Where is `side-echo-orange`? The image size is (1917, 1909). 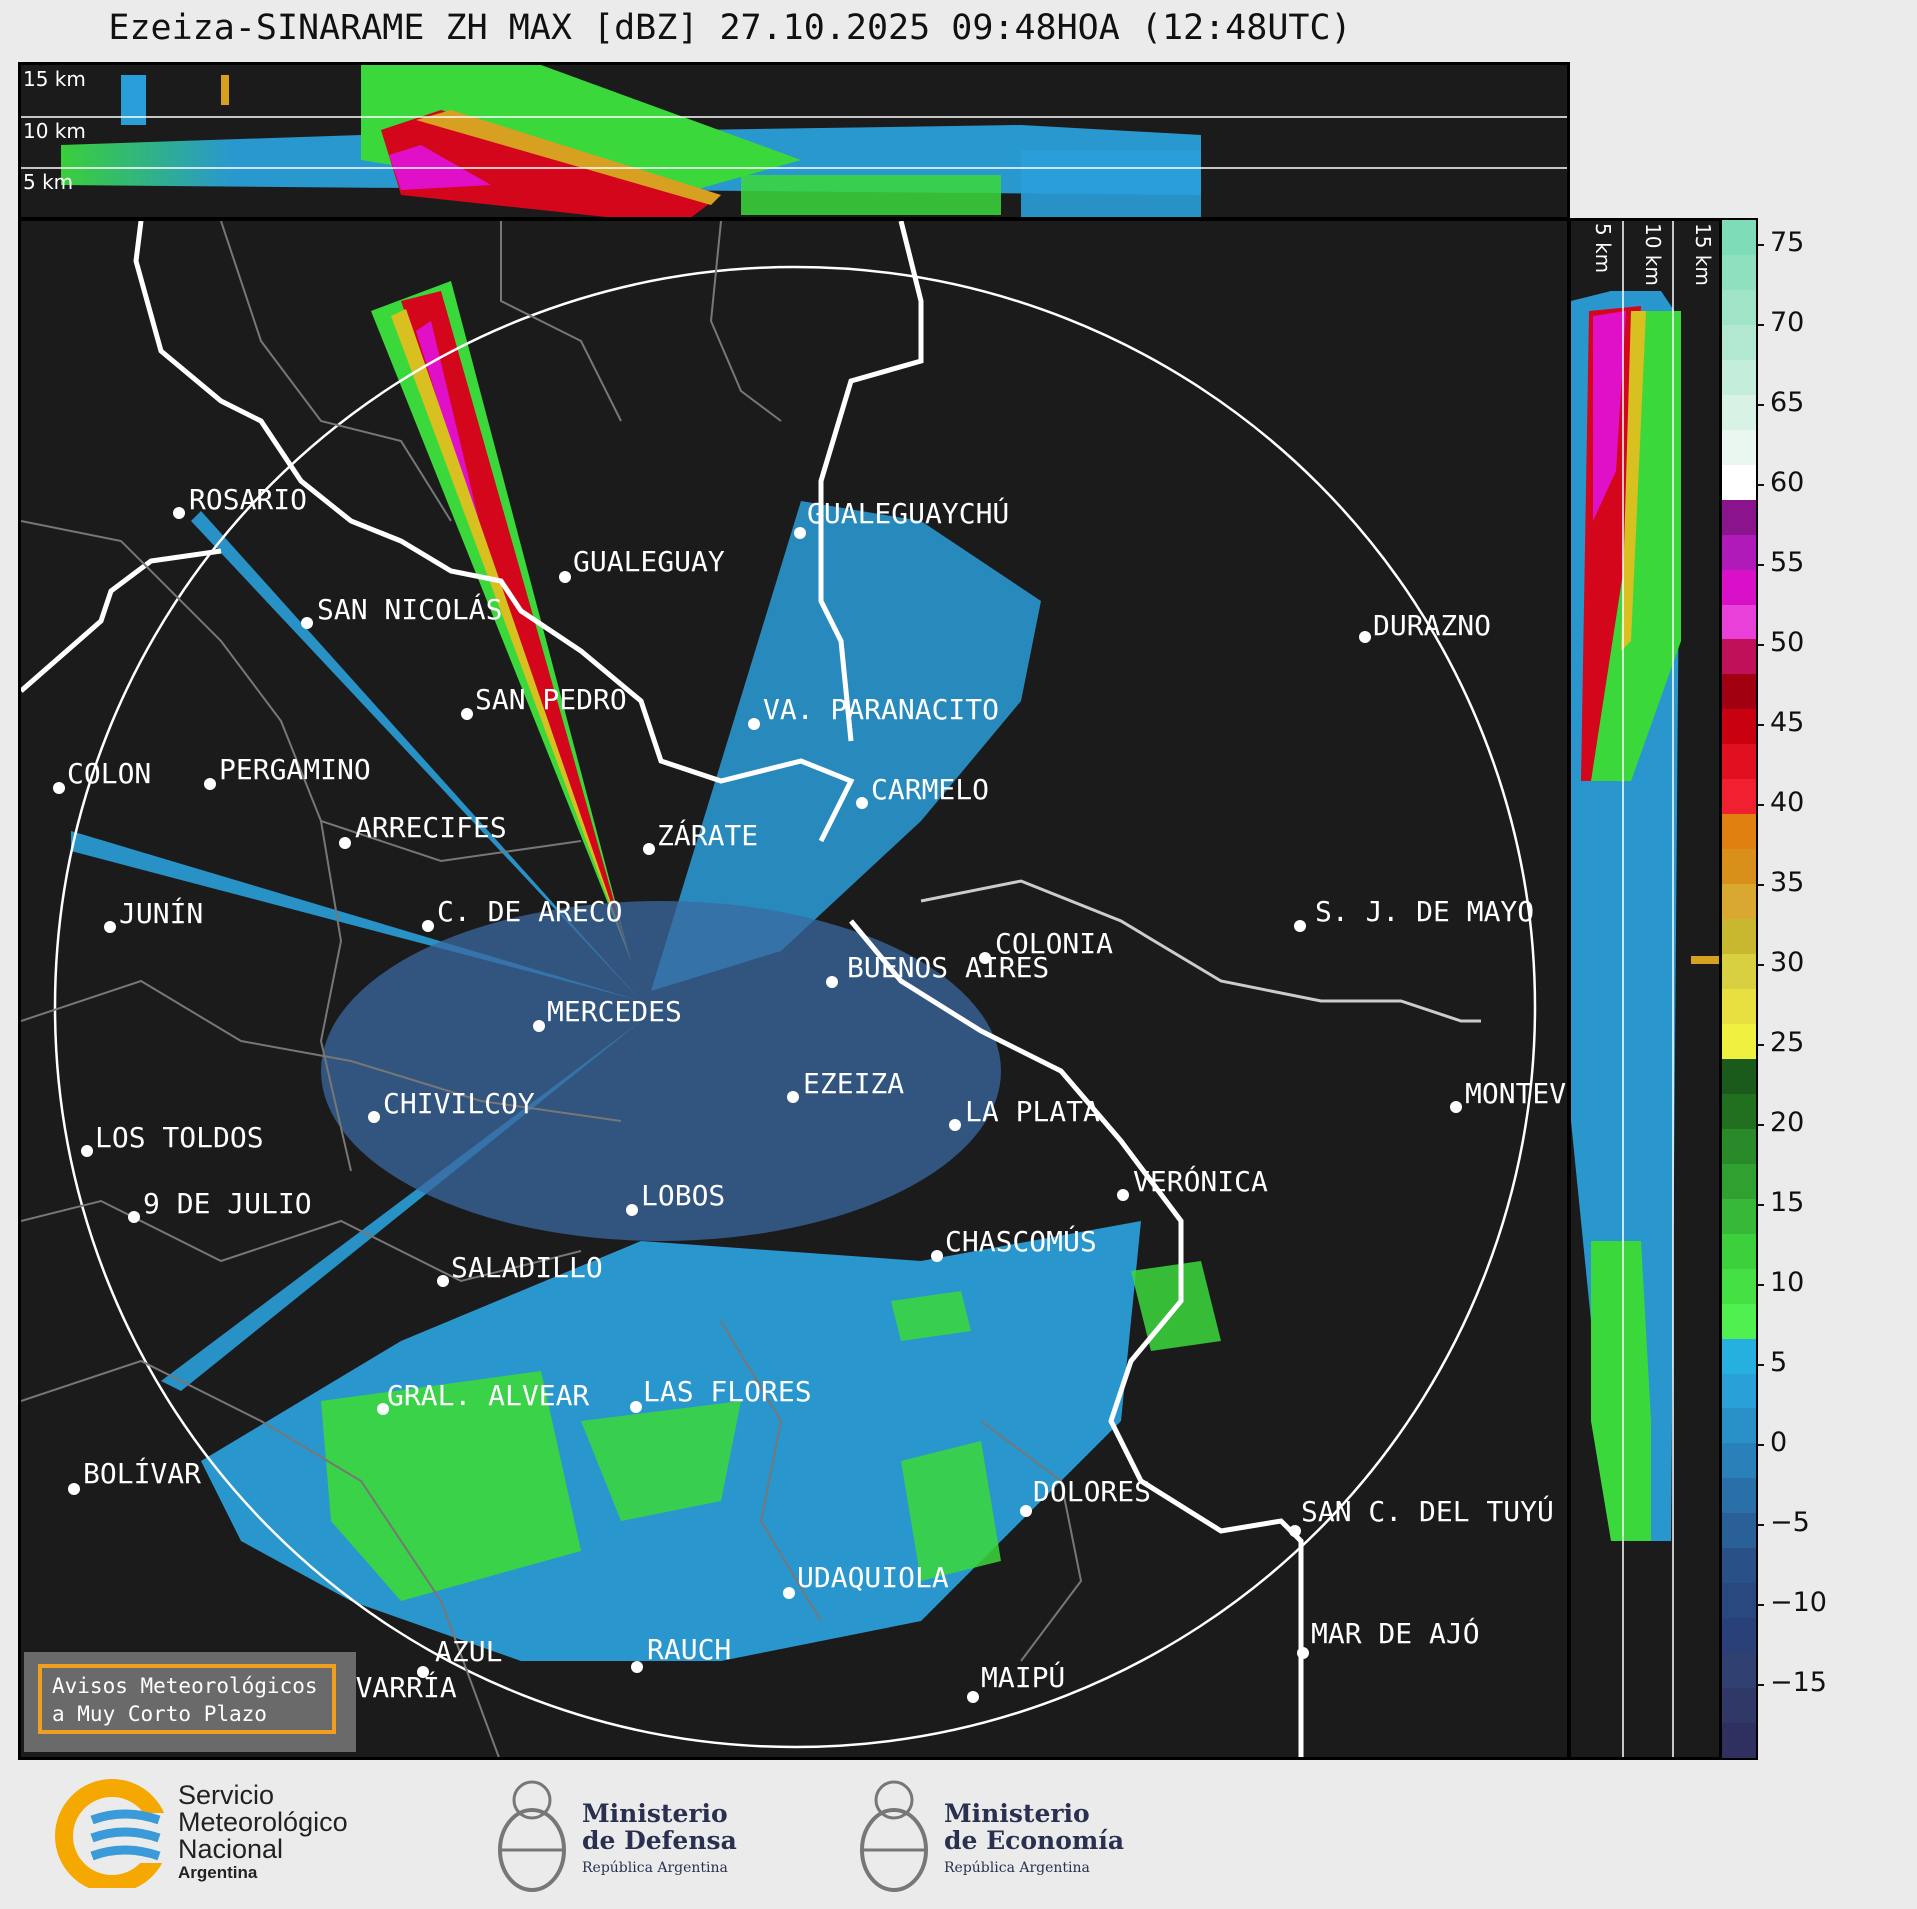 side-echo-orange is located at coordinates (1705, 960).